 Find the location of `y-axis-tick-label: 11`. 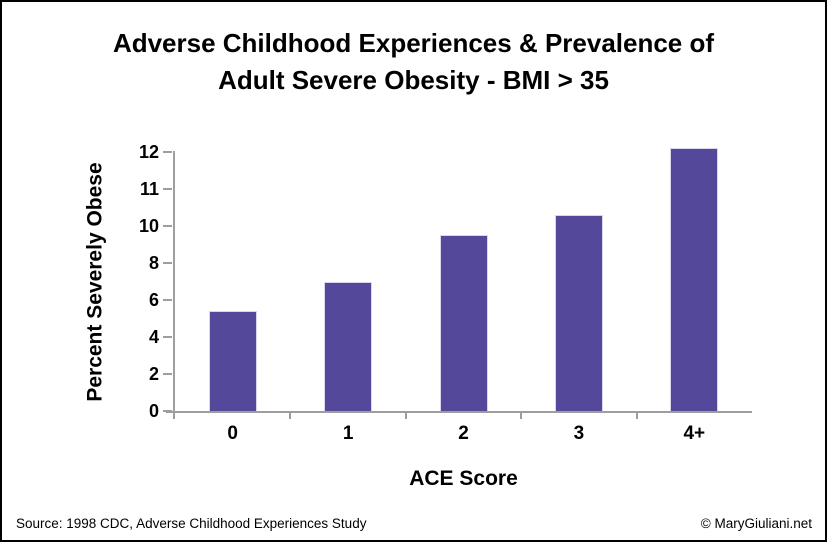

y-axis-tick-label: 11 is located at coordinates (149, 189).